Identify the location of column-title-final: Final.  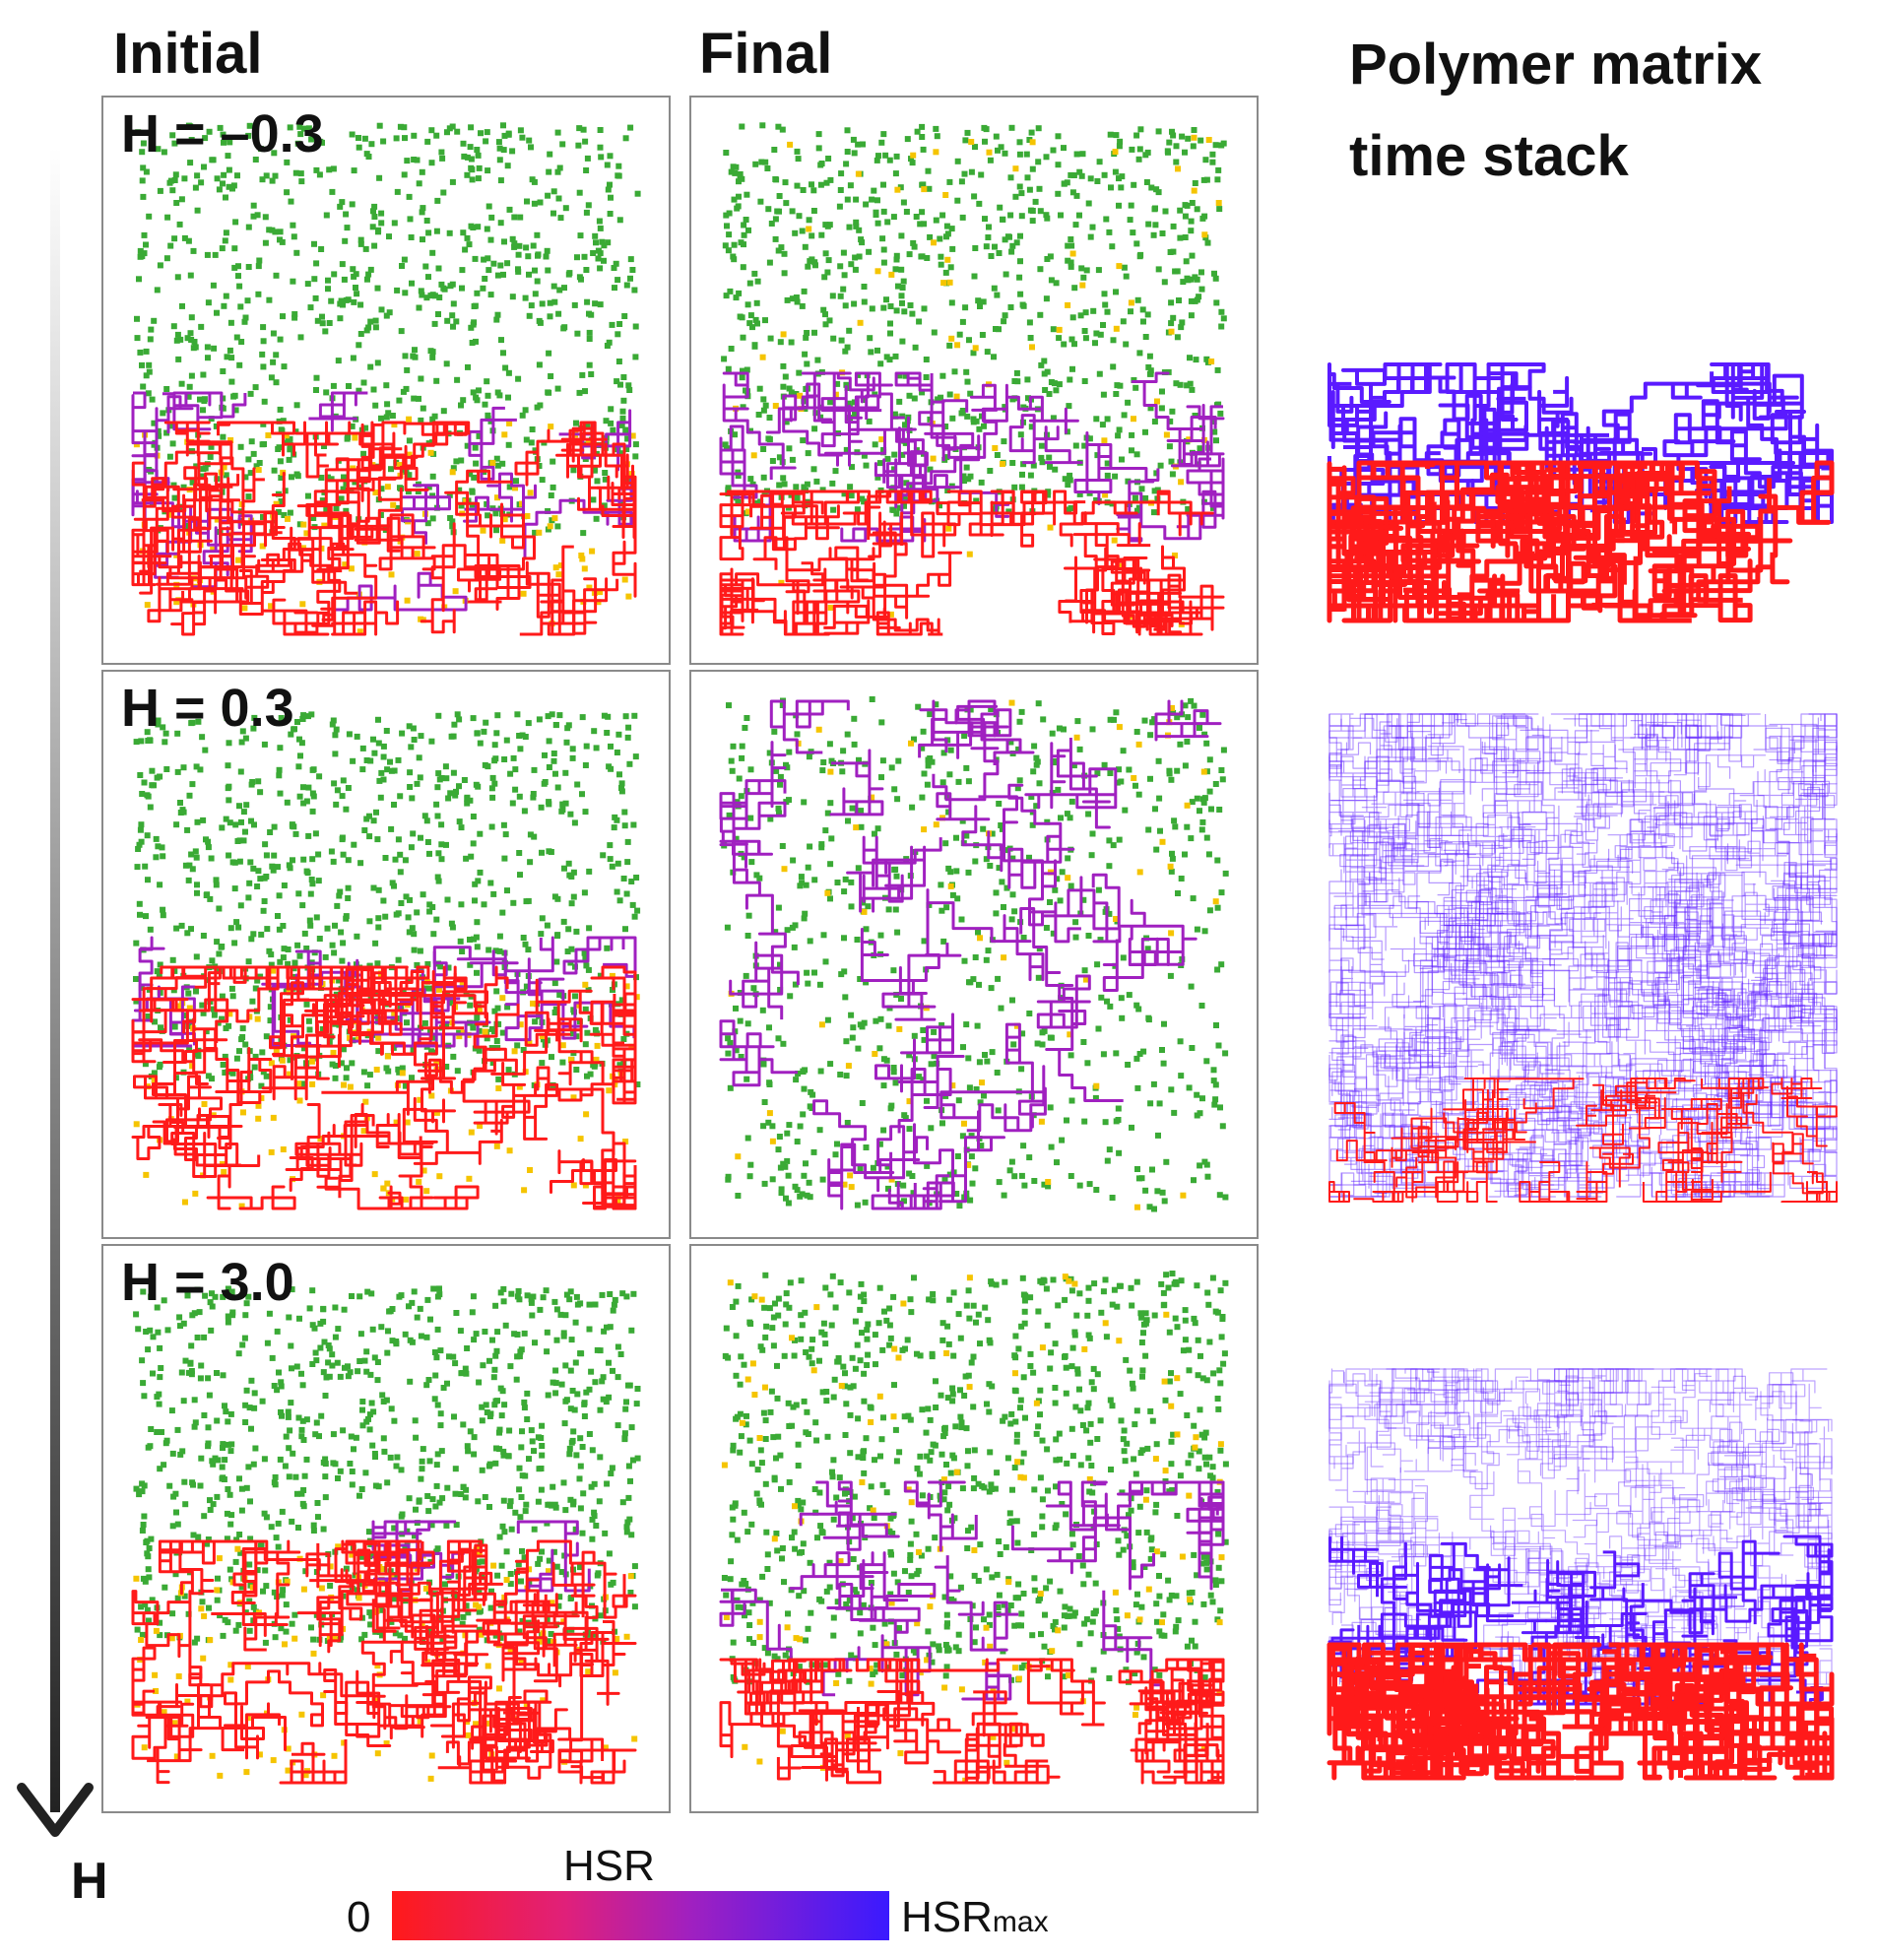
(766, 54).